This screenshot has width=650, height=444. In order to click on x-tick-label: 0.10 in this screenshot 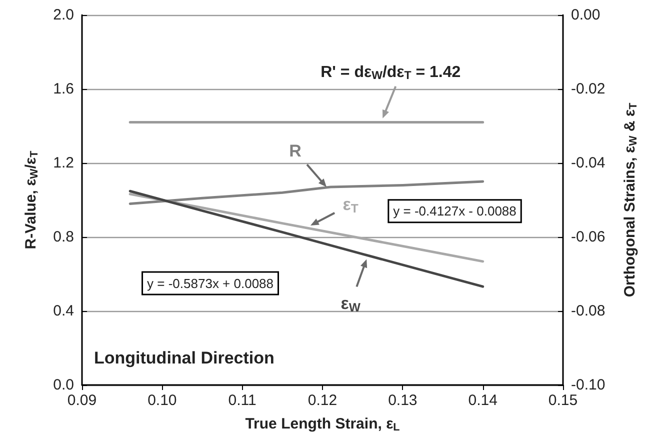, I will do `click(162, 400)`.